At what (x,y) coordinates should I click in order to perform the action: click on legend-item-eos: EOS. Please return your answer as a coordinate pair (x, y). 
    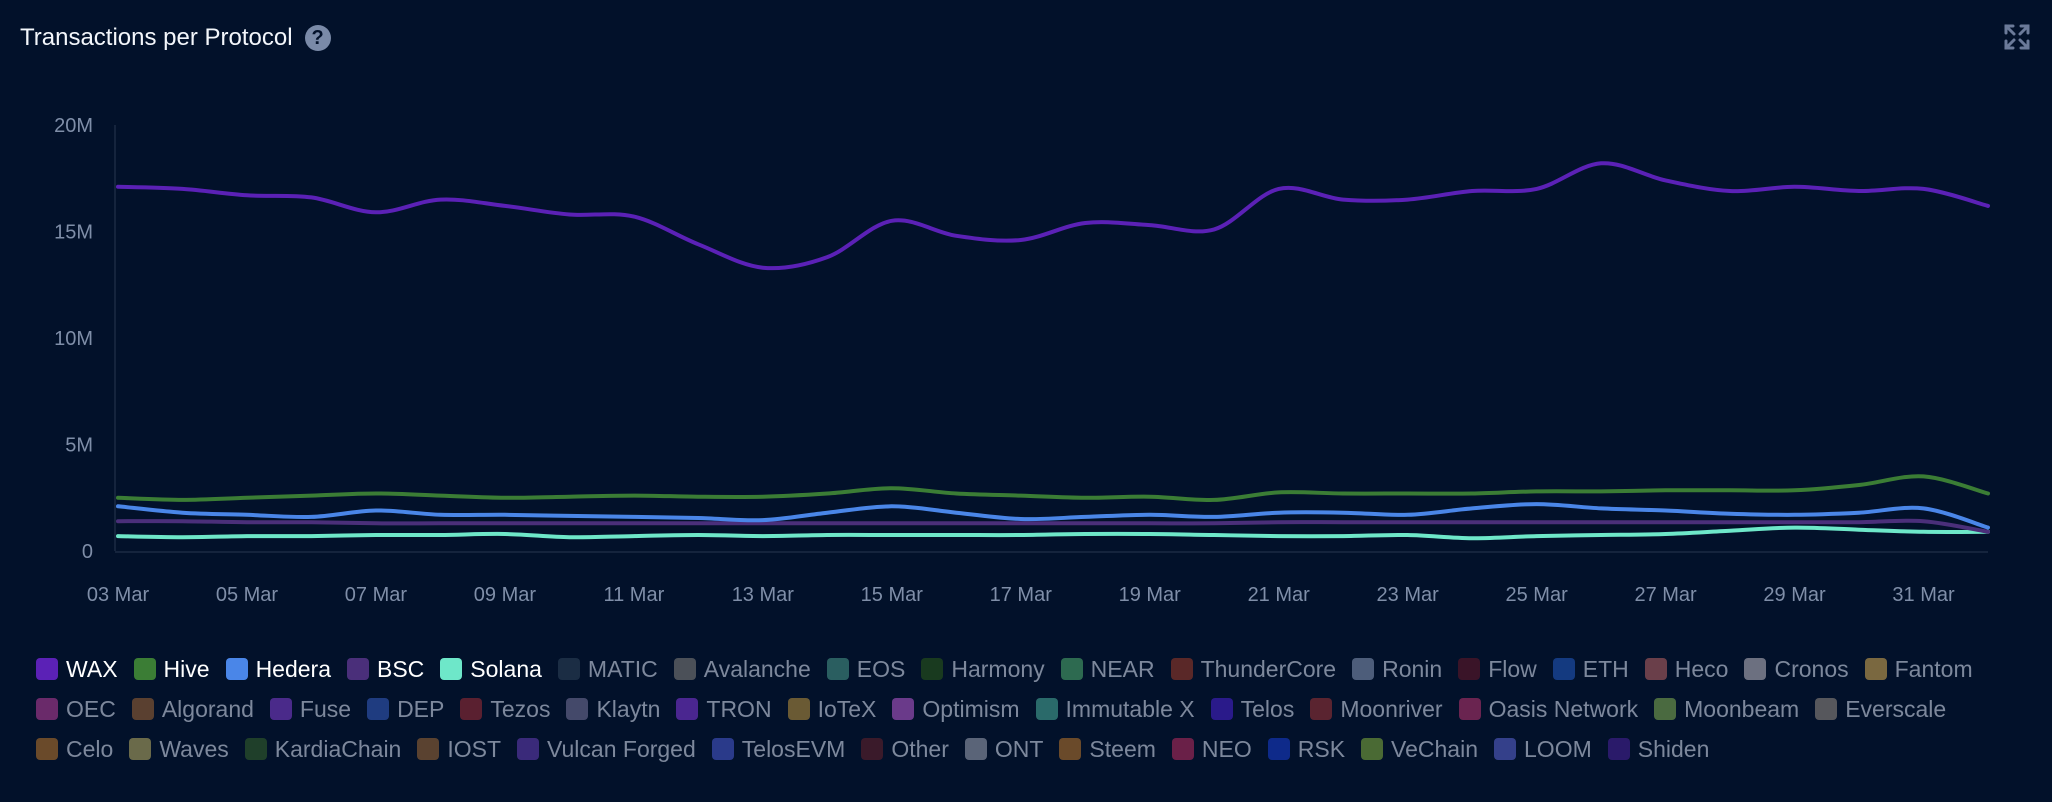
    Looking at the image, I should click on (865, 669).